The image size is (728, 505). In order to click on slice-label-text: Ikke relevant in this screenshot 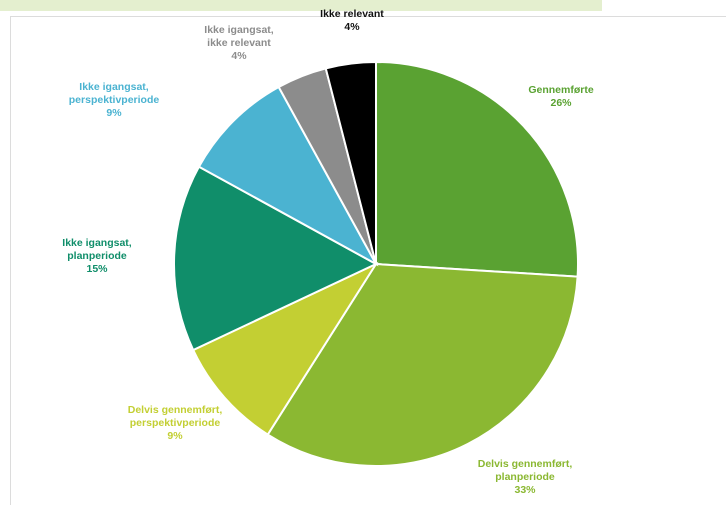, I will do `click(352, 14)`.